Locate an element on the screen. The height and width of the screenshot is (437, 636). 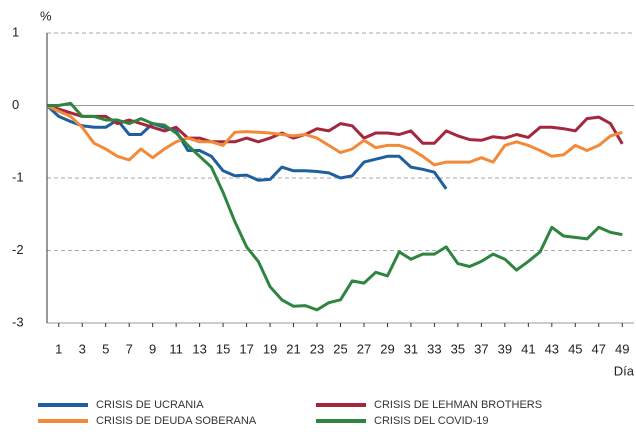
y-tick-label: 1 is located at coordinates (15, 31).